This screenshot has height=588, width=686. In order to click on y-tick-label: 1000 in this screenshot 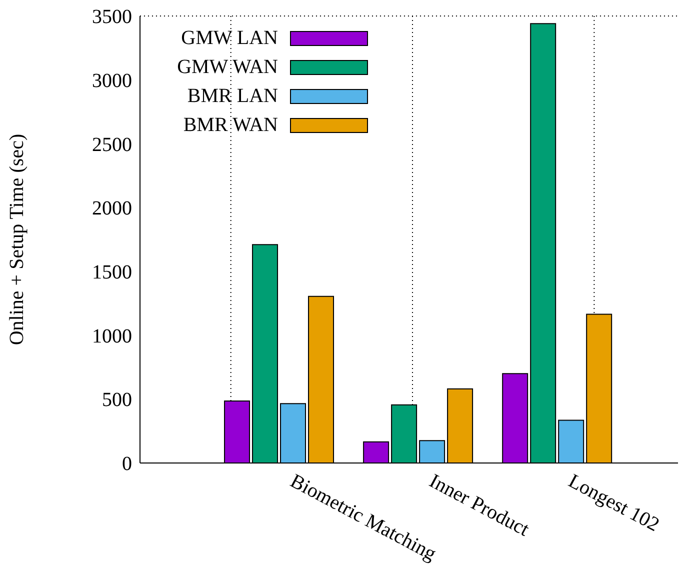, I will do `click(112, 336)`.